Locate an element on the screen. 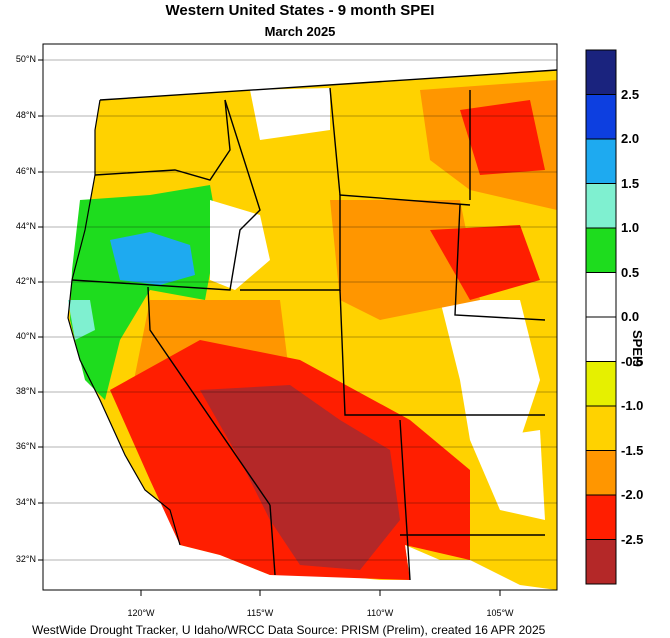 This screenshot has height=638, width=670. lat-label-34: 34°N is located at coordinates (25, 502).